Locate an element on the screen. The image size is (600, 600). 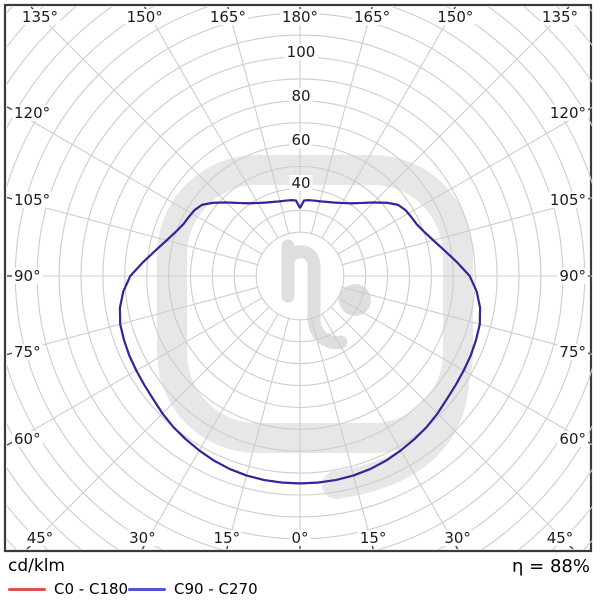
legend-label: C0 - C180 is located at coordinates (91, 589).